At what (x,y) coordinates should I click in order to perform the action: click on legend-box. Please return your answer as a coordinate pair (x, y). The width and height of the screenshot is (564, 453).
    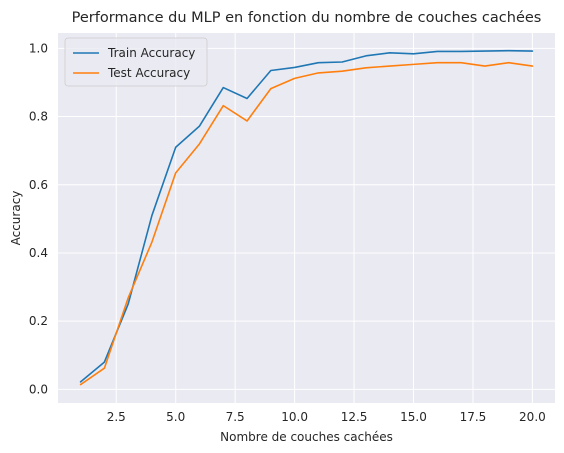
    Looking at the image, I should click on (136, 62).